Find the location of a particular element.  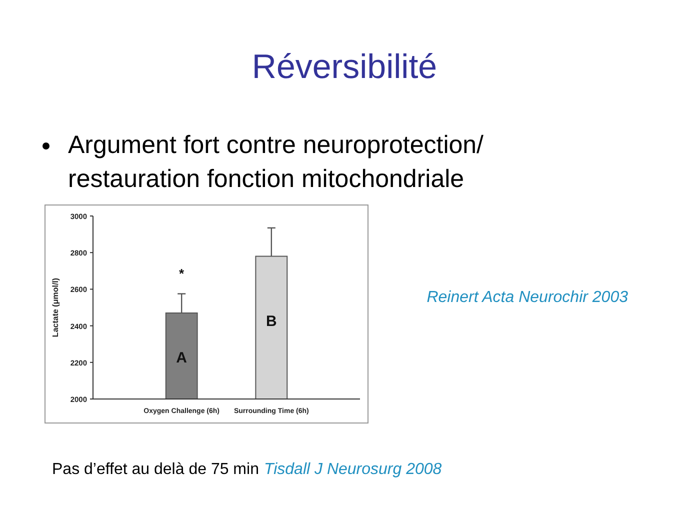

annotation: A is located at coordinates (182, 357).